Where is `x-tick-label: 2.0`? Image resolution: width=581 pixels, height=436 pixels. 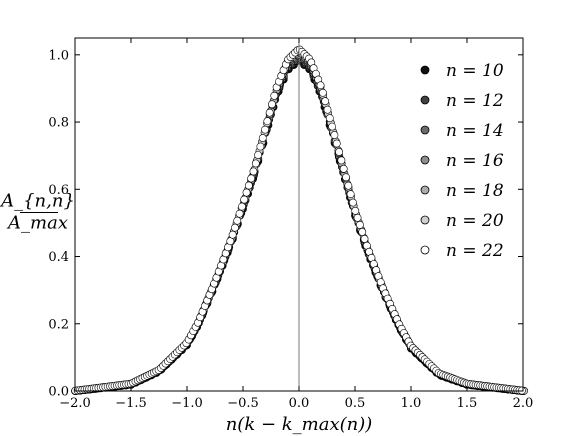
x-tick-label: 2.0 is located at coordinates (523, 403).